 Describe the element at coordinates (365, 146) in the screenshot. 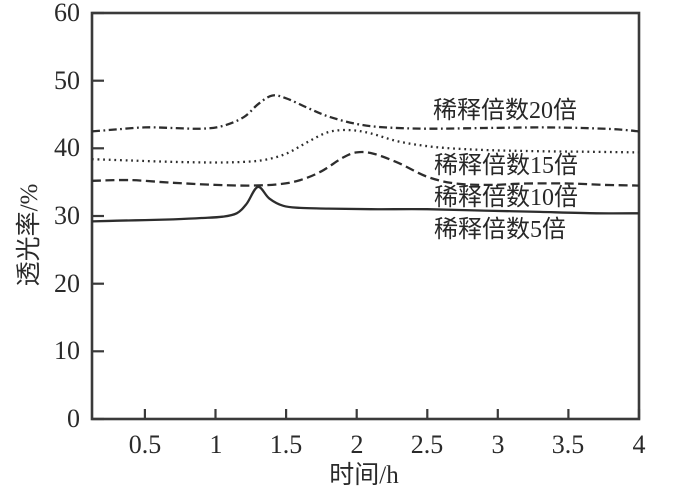

I see `series-line-dilution-15x` at that location.